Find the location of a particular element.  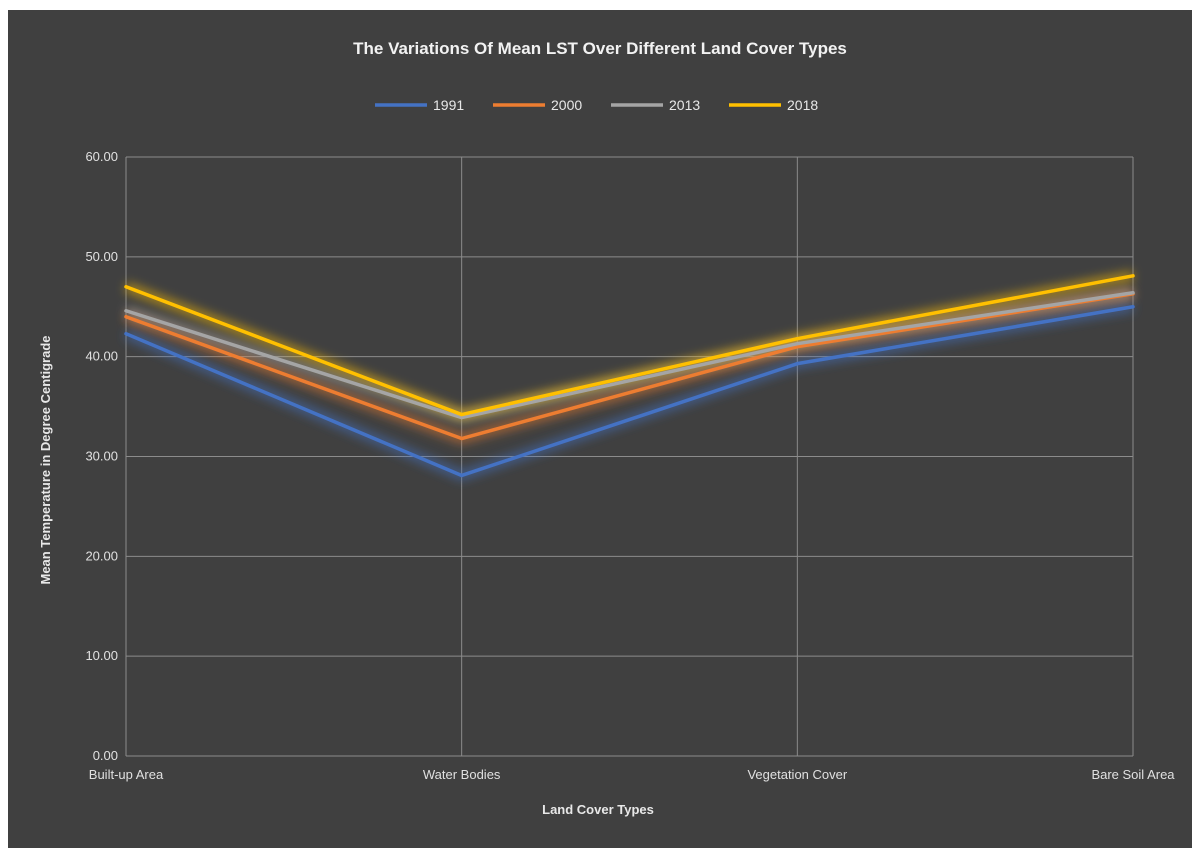

y-axis-ticks: 0.00 10.00 20.00 30.00 40.00 50.00 60.00 is located at coordinates (101, 456).